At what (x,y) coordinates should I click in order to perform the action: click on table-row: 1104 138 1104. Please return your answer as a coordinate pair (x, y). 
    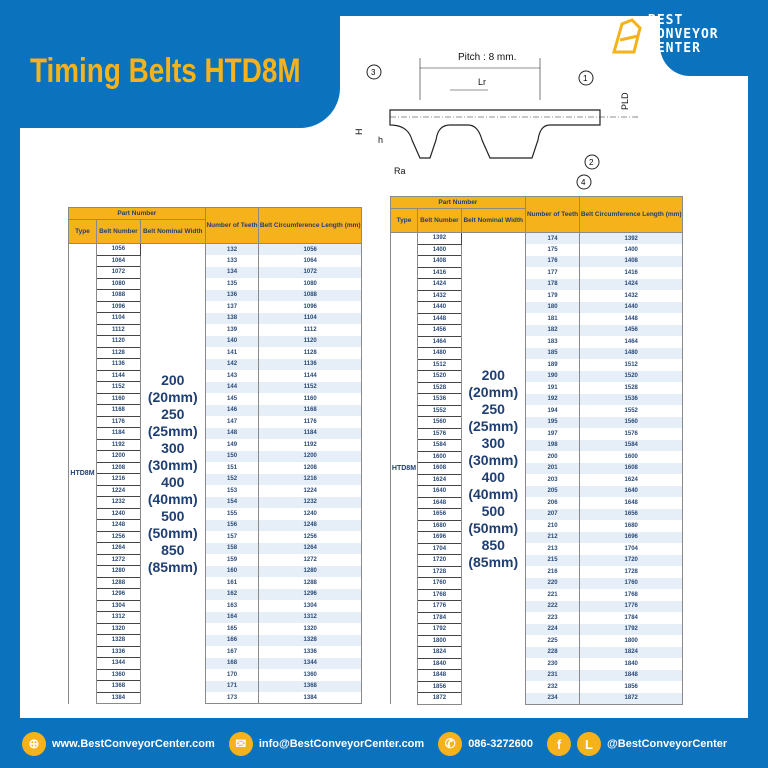
    Looking at the image, I should click on (215, 318).